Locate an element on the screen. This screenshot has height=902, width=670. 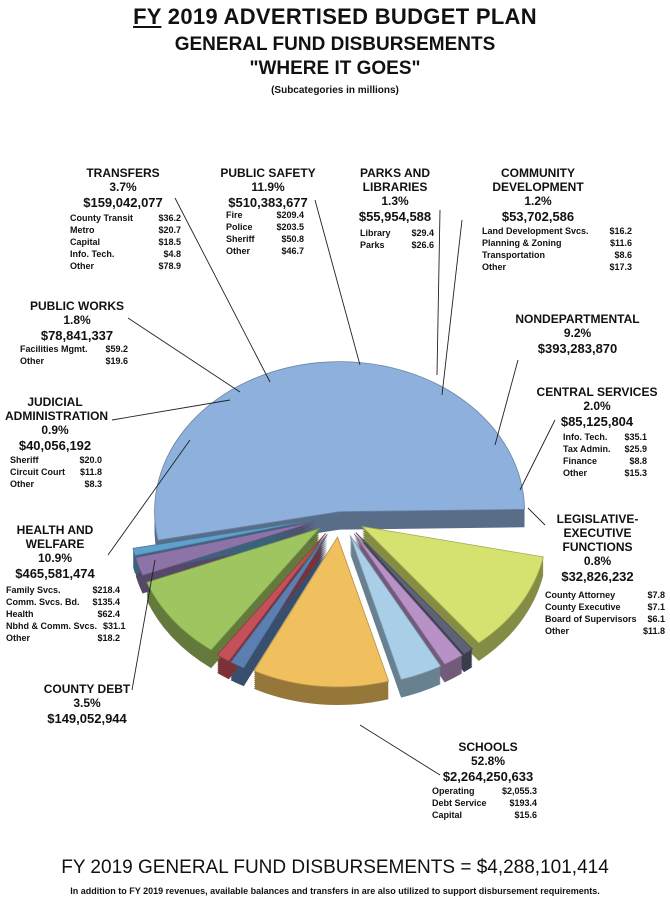
subcategory-name: Transportation is located at coordinates (514, 255).